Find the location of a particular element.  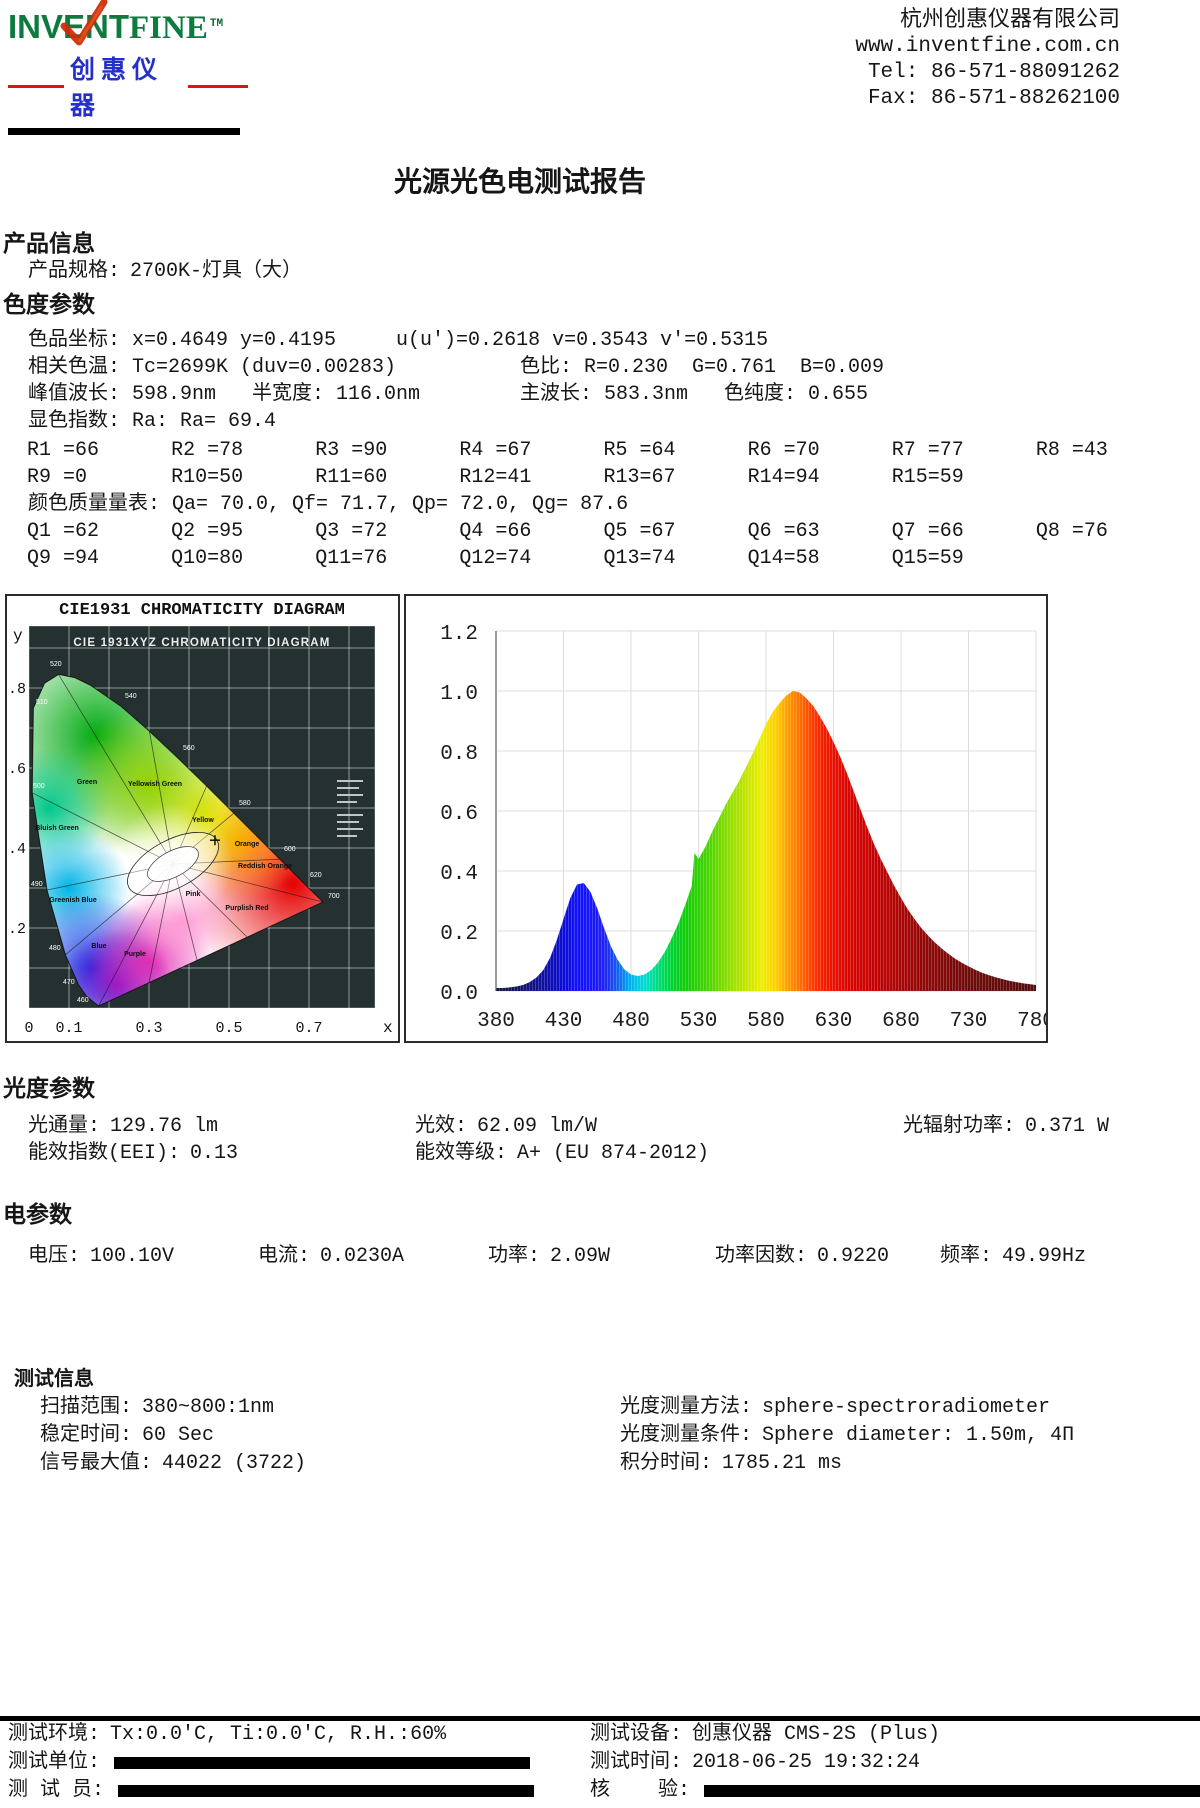

cqs-value: Q7 =66 is located at coordinates (927, 531).